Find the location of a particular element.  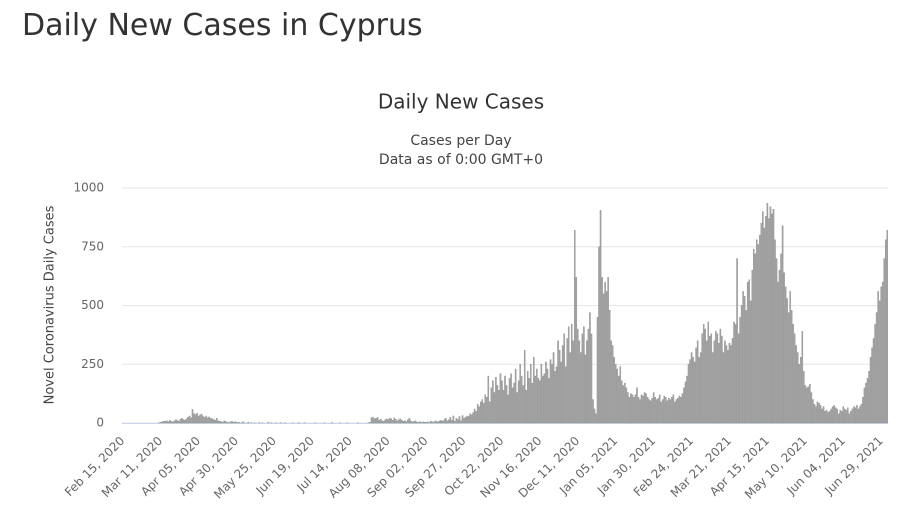

y-axis-label: Novel Coronavirus Daily Cases is located at coordinates (50, 304).